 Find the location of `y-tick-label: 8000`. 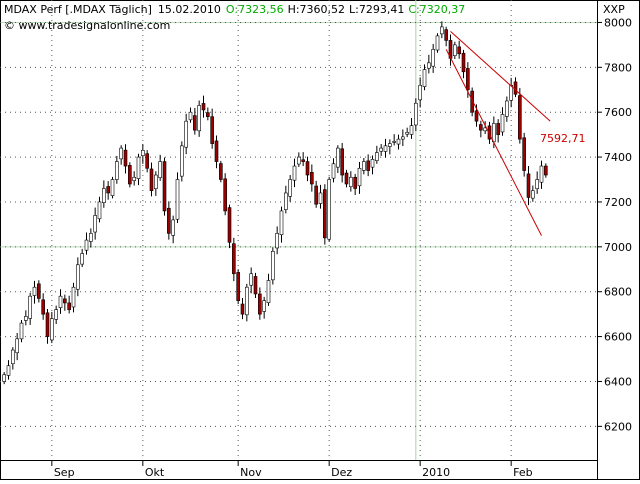

y-tick-label: 8000 is located at coordinates (618, 22).